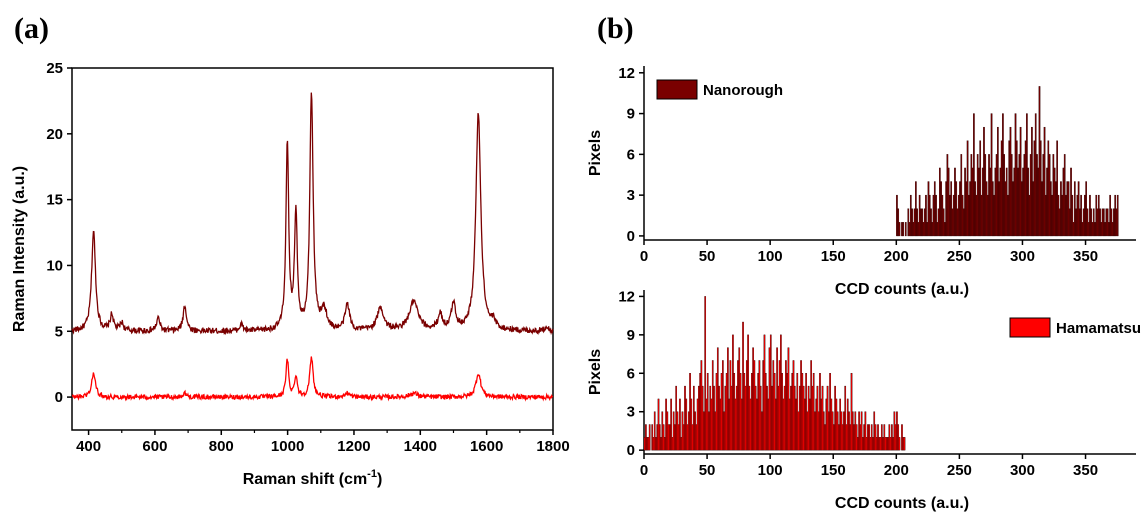 The height and width of the screenshot is (525, 1146). I want to click on x-tick-label: 600, so click(154, 446).